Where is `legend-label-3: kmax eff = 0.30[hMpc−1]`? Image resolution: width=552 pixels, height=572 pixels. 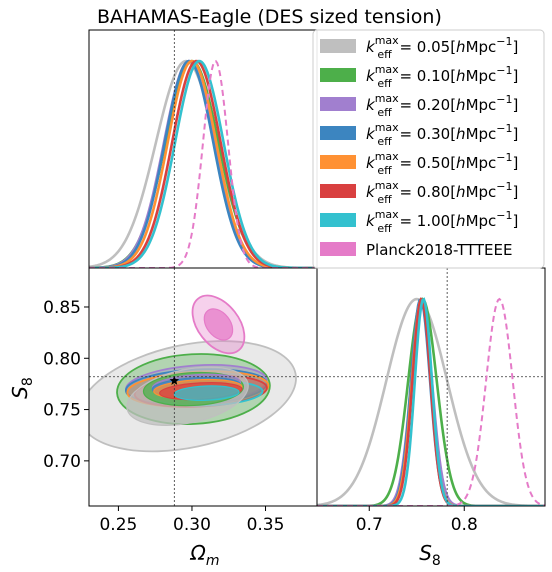 legend-label-3: kmax eff = 0.30[hMpc−1] is located at coordinates (442, 134).